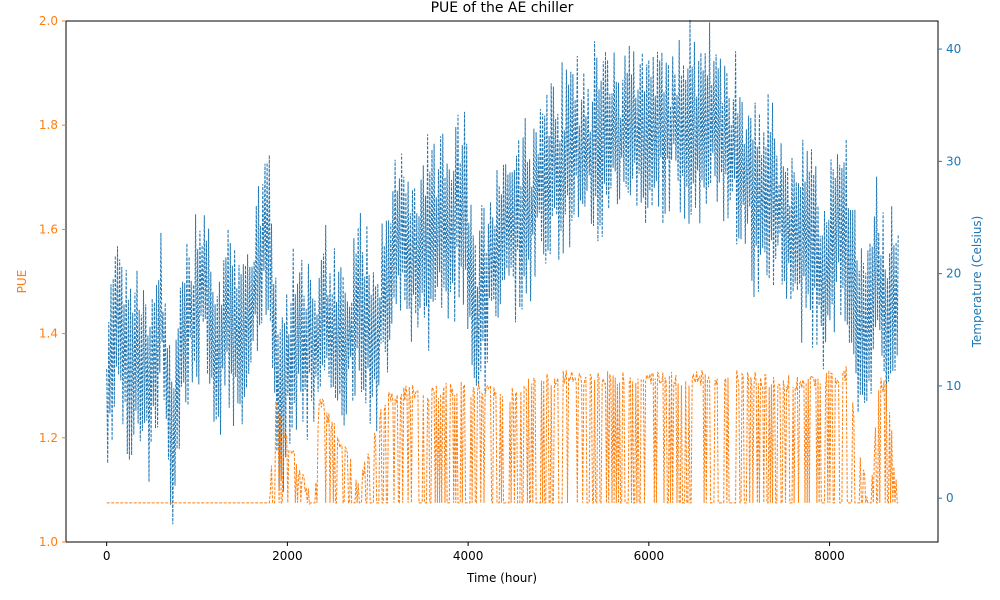 The width and height of the screenshot is (1000, 600). What do you see at coordinates (953, 386) in the screenshot?
I see `right-y-tick-label: 10` at bounding box center [953, 386].